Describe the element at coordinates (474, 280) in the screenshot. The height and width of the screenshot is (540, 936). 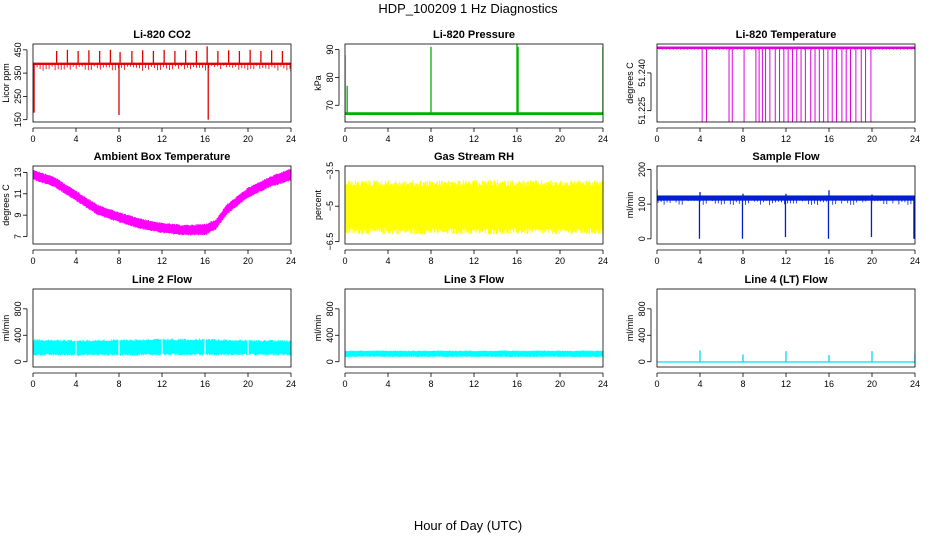
I see `panel-title-7: Line 3 Flow` at that location.